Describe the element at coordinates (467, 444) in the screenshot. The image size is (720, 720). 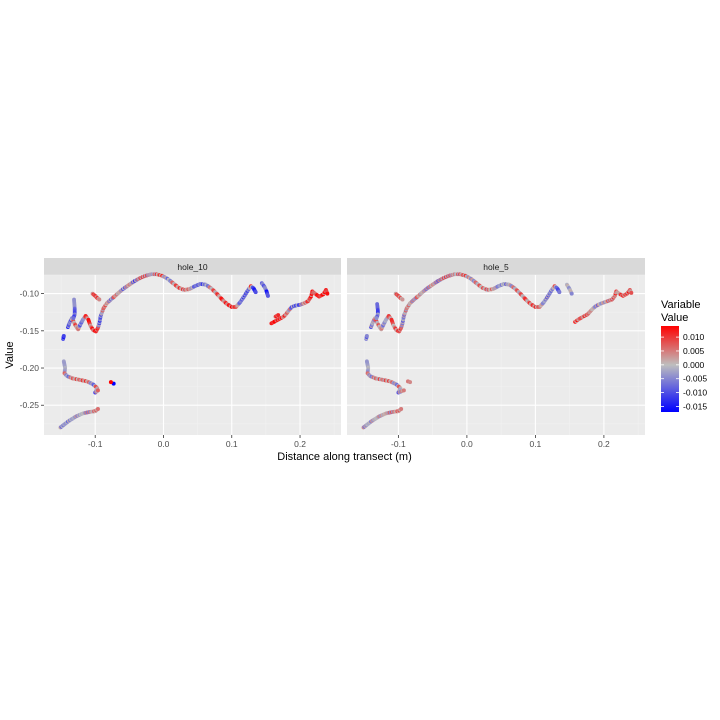
I see `panel-2-x-tick-label: 0.0` at that location.